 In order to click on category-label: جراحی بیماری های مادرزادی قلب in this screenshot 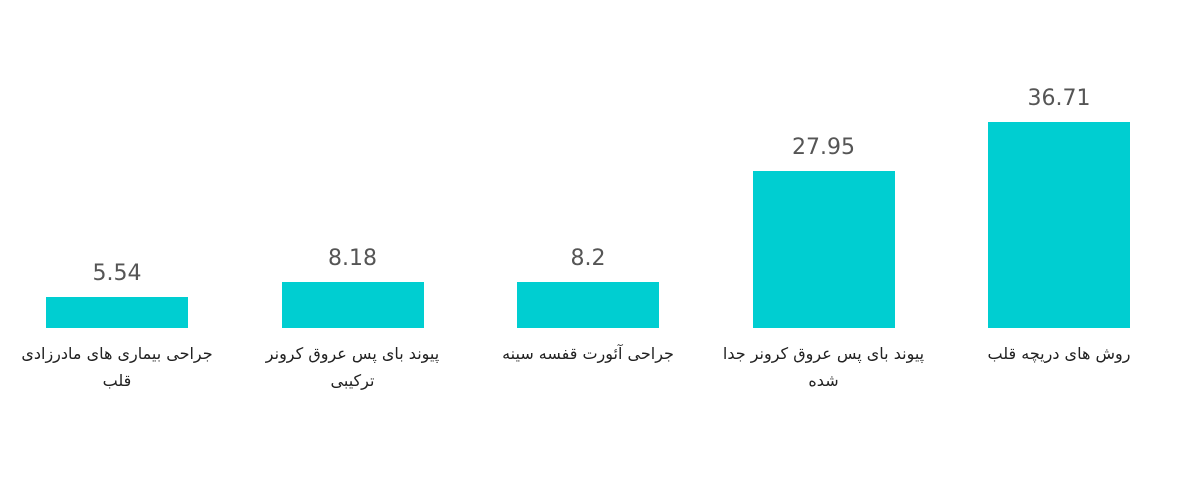, I will do `click(117, 367)`.